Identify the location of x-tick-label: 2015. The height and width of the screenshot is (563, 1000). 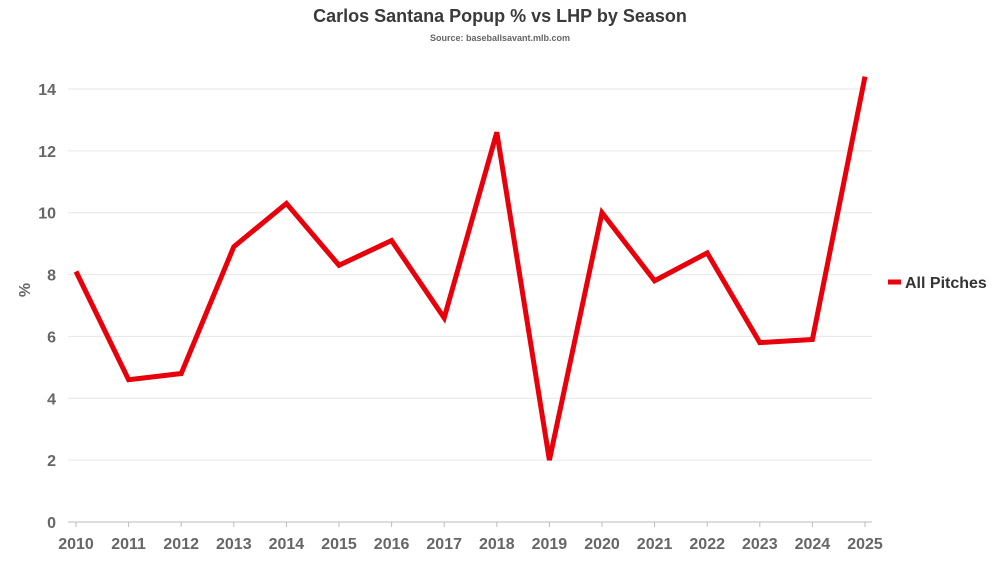
(339, 544).